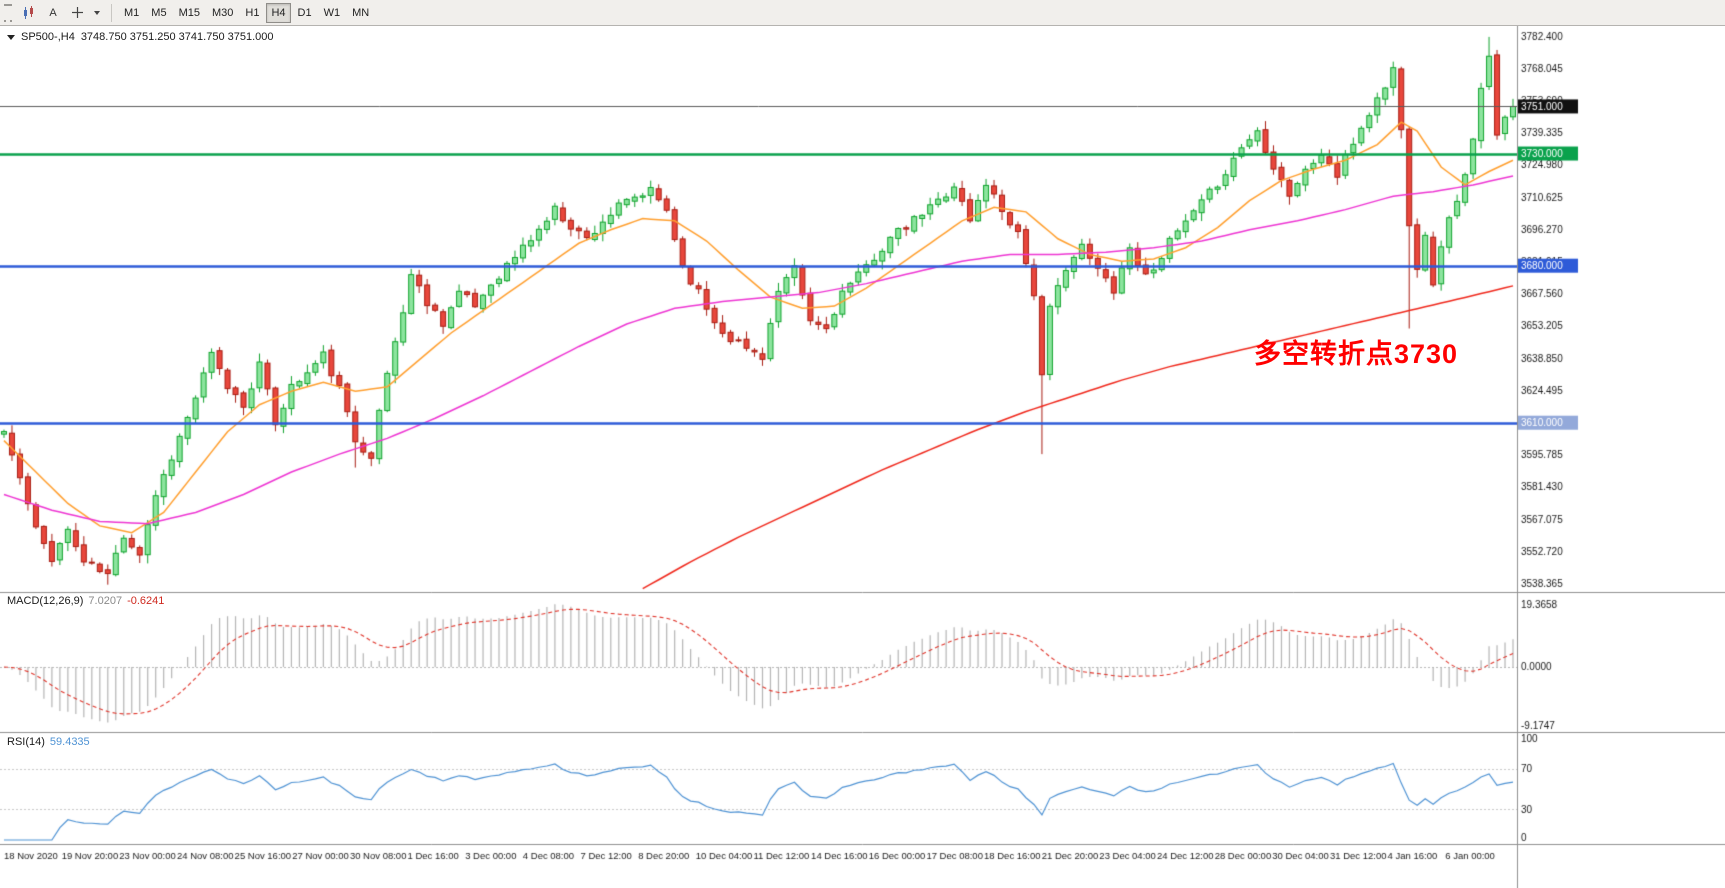 This screenshot has height=888, width=1725. I want to click on crosshair-tool-button, so click(77, 13).